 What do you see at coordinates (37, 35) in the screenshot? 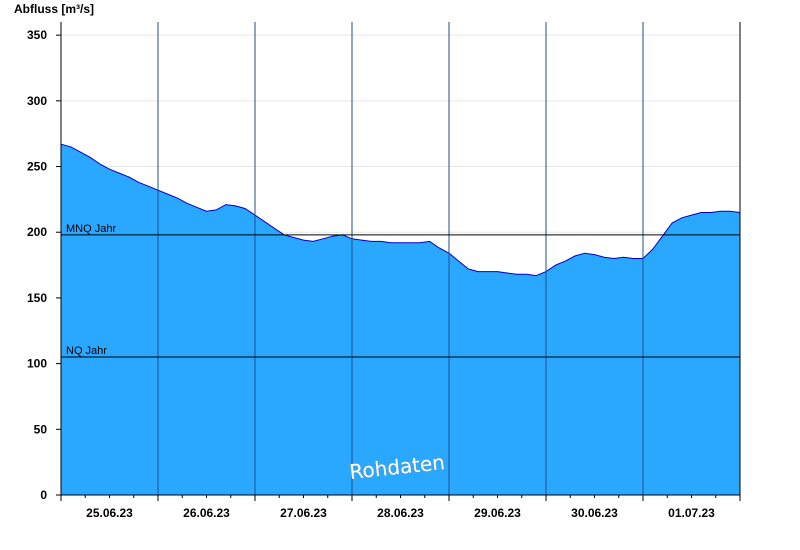
I see `y-tick-label-350: 350` at bounding box center [37, 35].